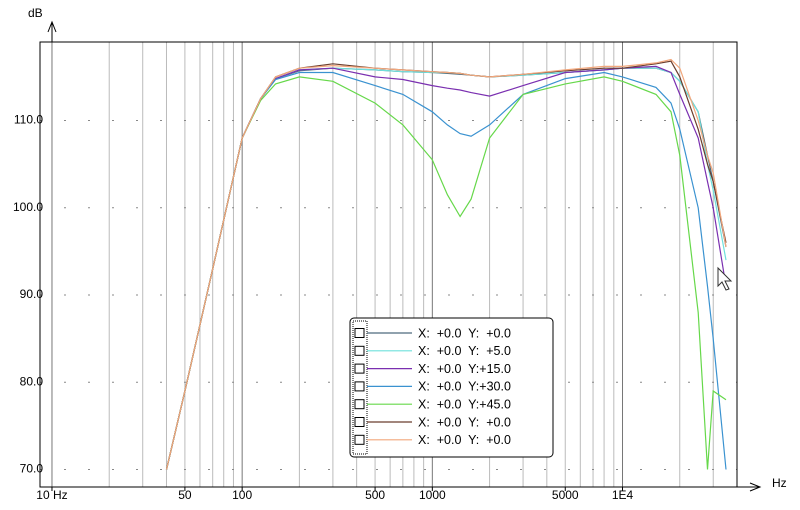  What do you see at coordinates (375, 495) in the screenshot?
I see `x-tick-label: 500` at bounding box center [375, 495].